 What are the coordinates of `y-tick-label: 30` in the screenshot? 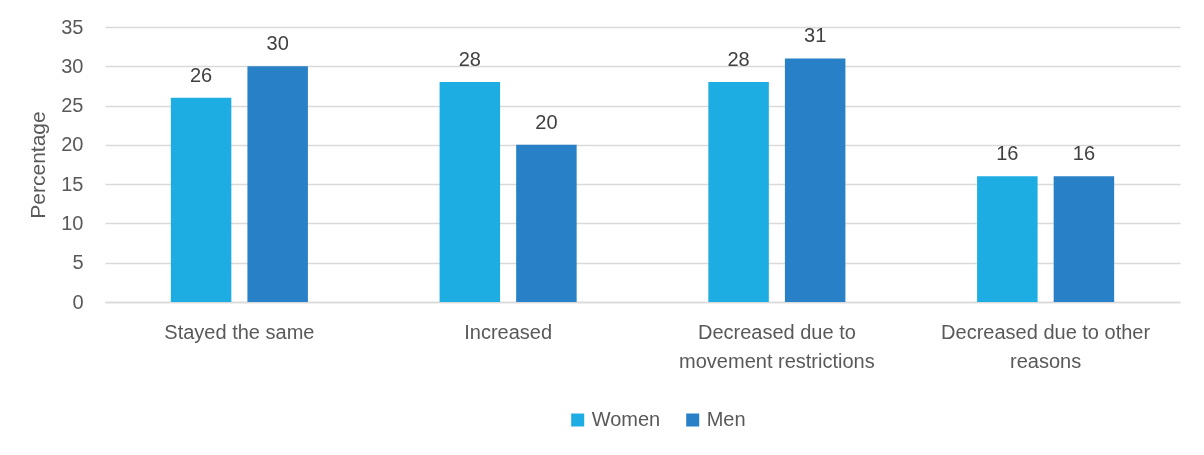 It's located at (72, 65).